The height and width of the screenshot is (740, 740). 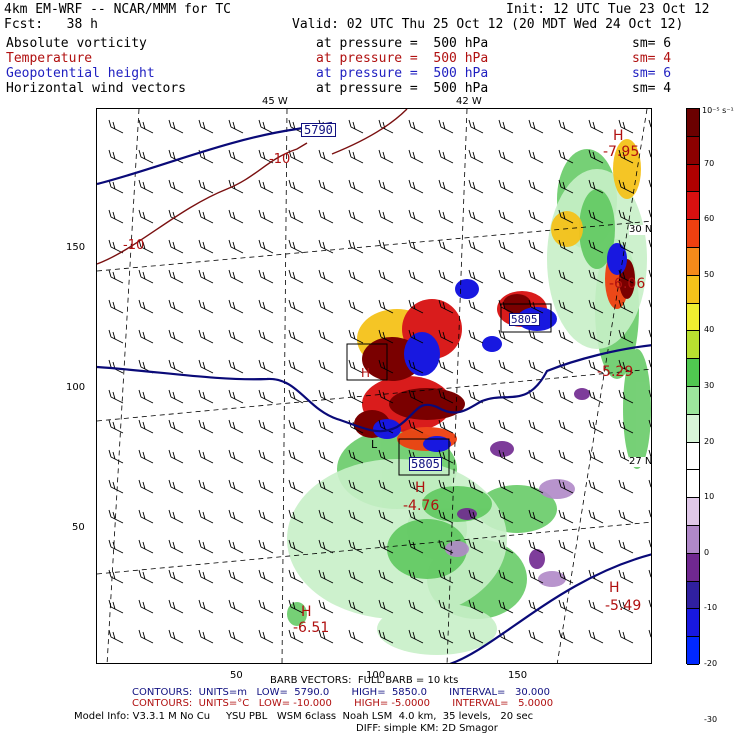 I want to click on field-sm-vorticity: sm= 6, so click(x=652, y=43).